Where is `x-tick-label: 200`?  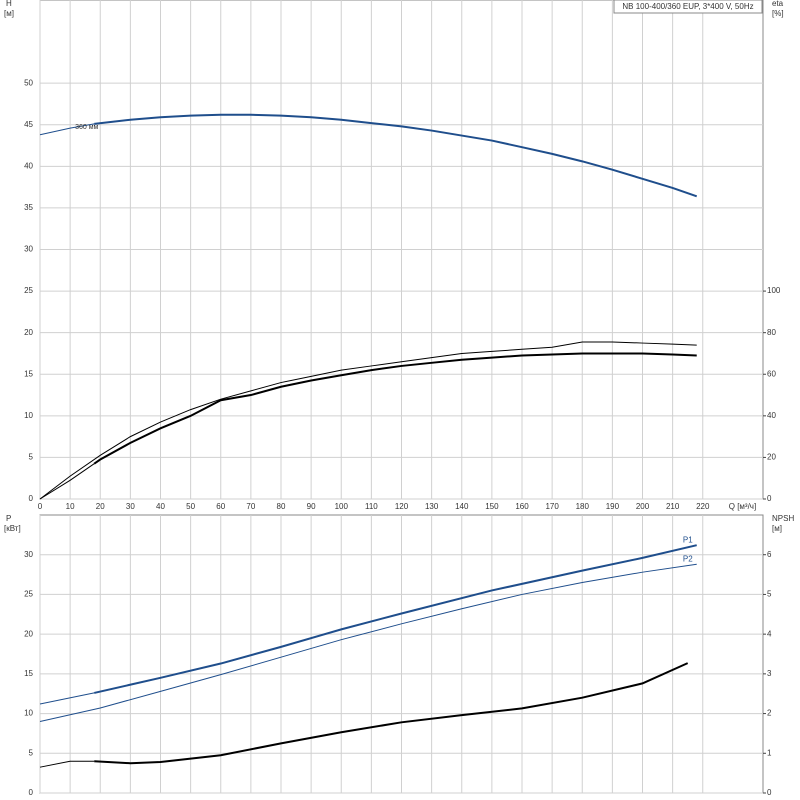
x-tick-label: 200 is located at coordinates (643, 506).